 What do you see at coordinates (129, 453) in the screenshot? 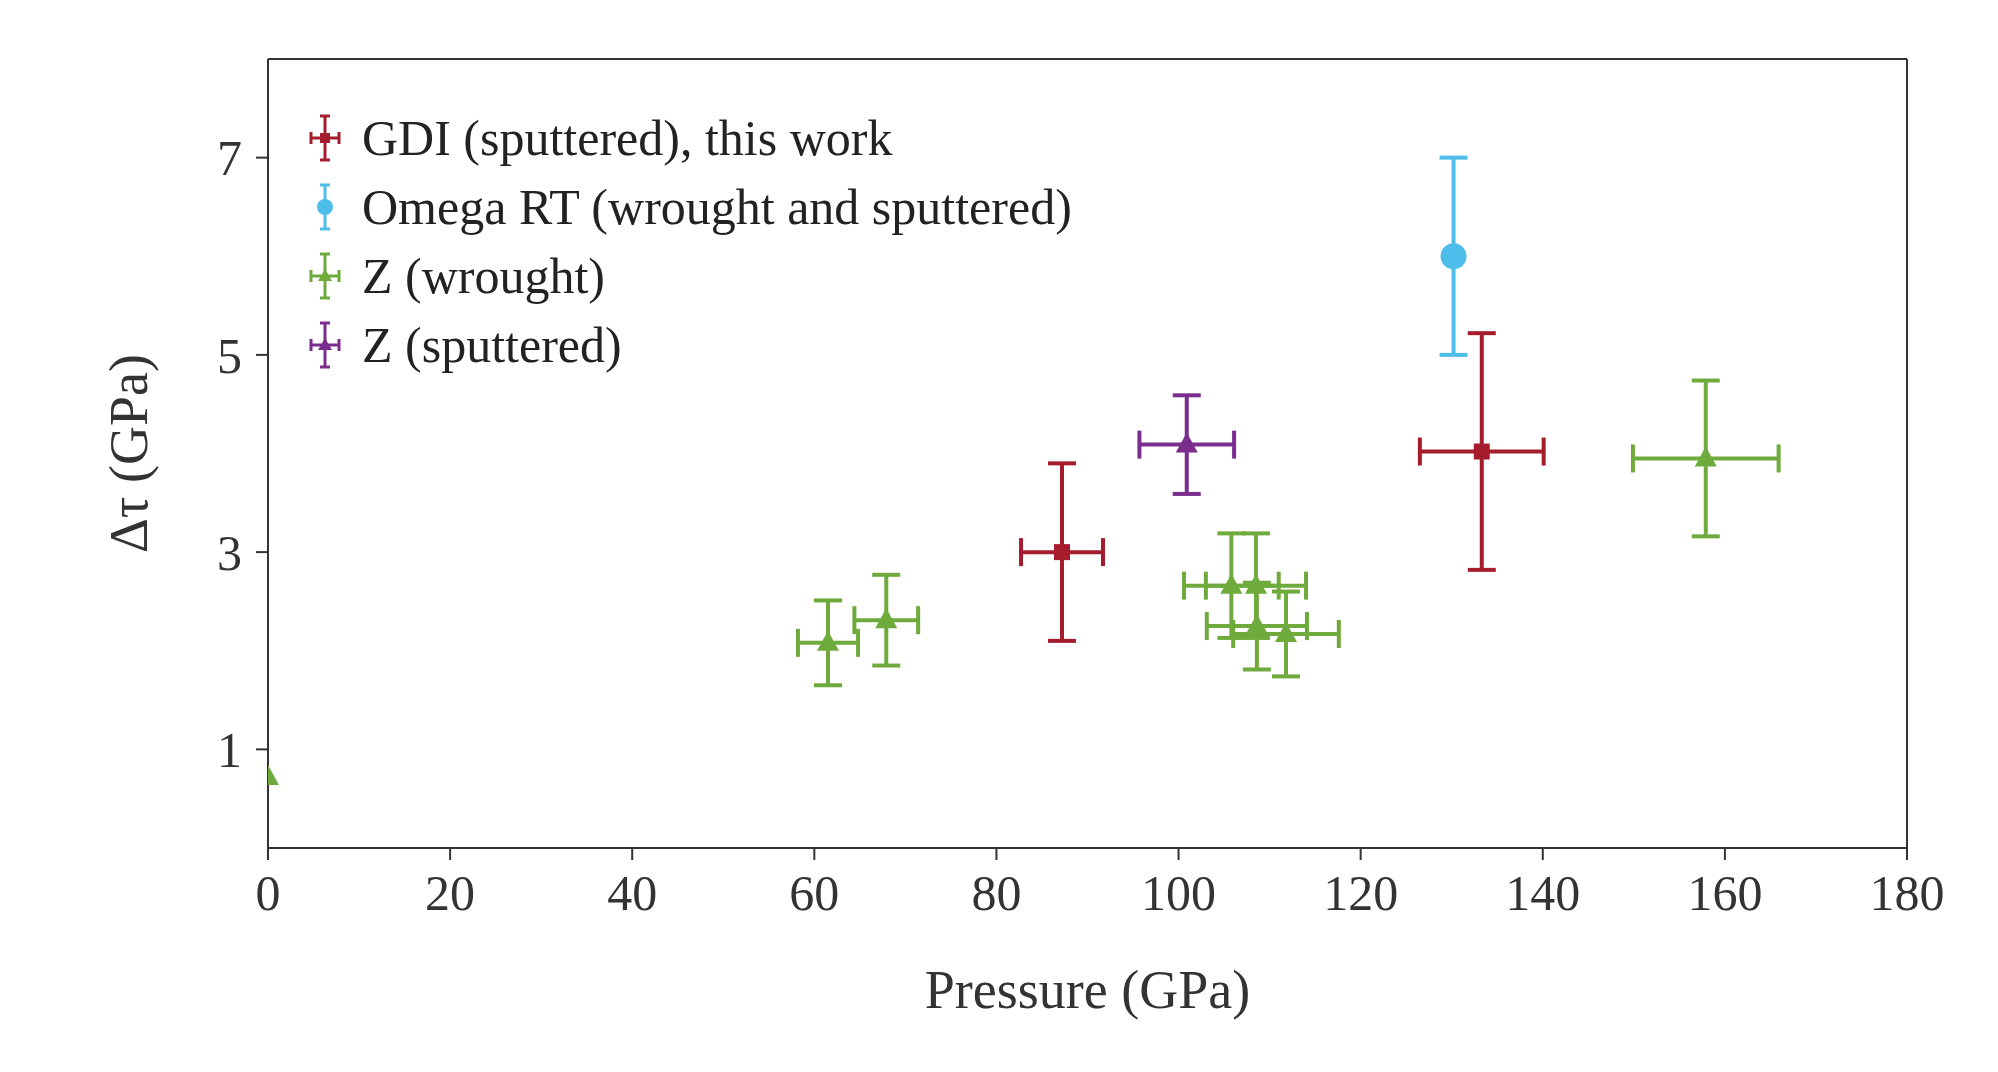
I see `y-axis-title: Δτ (GPa)` at bounding box center [129, 453].